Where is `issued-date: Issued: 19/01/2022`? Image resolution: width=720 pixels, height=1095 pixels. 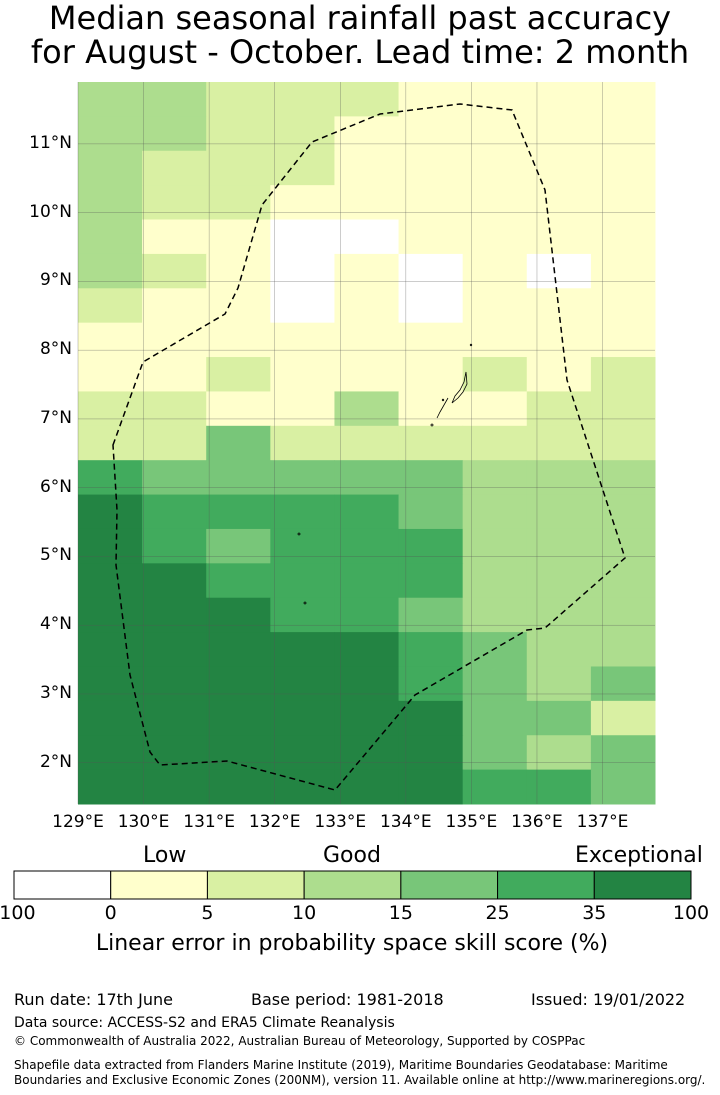 issued-date: Issued: 19/01/2022 is located at coordinates (608, 999).